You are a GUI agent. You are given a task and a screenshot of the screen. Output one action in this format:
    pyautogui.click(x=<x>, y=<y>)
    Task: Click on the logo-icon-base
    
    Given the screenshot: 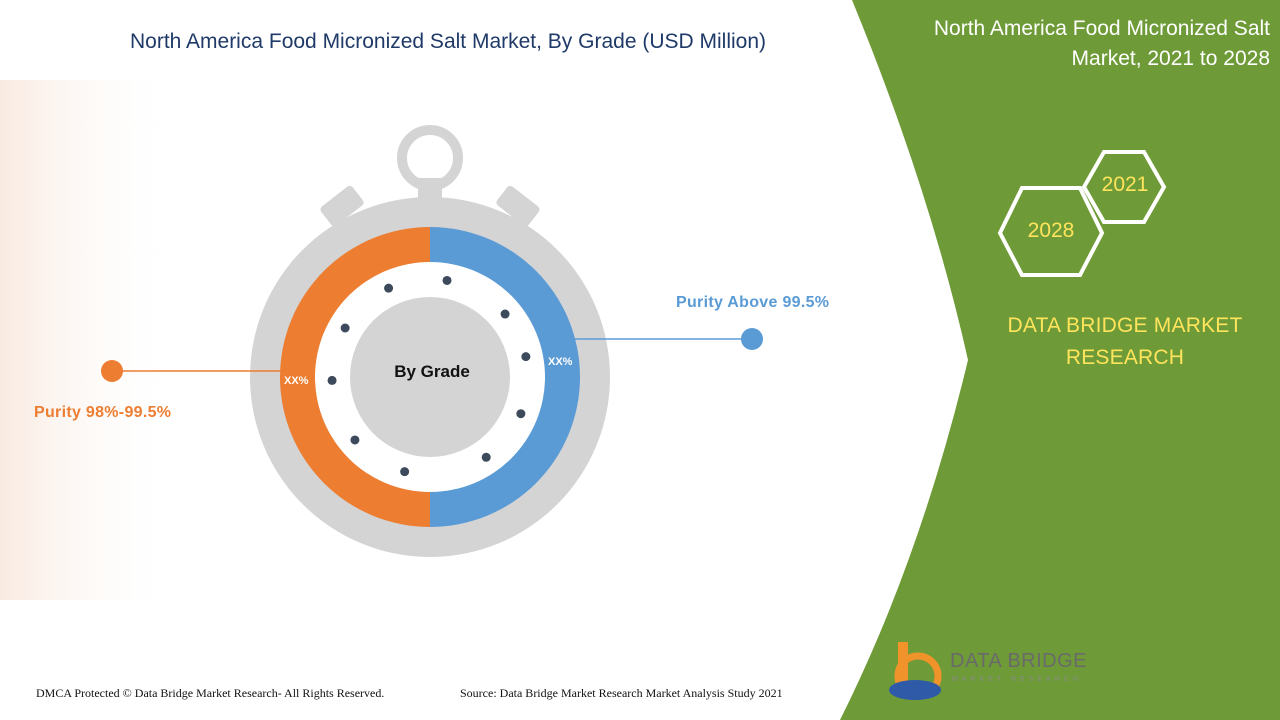 What is the action you would take?
    pyautogui.click(x=915, y=690)
    